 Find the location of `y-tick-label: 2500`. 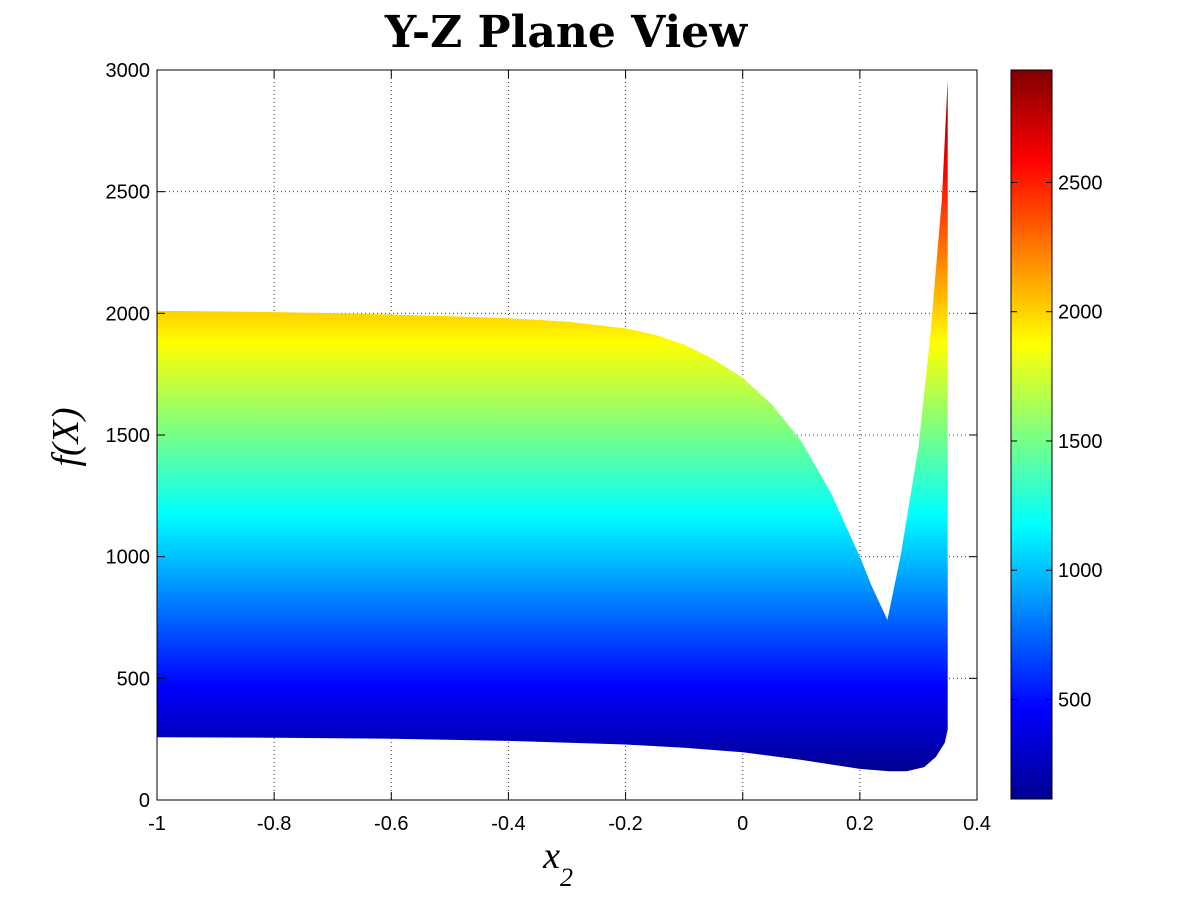

y-tick-label: 2500 is located at coordinates (128, 193).